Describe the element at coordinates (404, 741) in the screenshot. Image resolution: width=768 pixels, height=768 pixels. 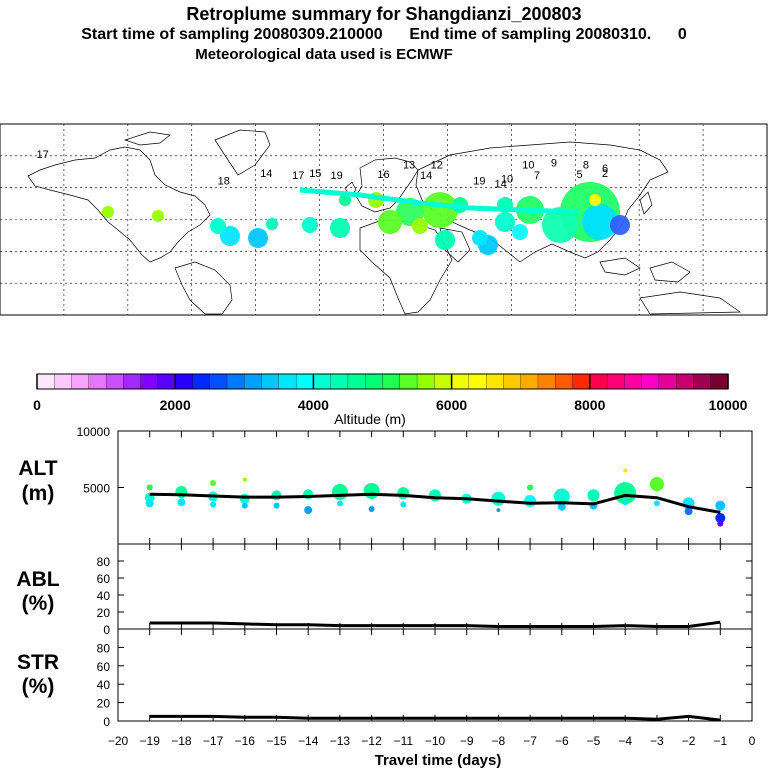
I see `x-tick-label: −11` at that location.